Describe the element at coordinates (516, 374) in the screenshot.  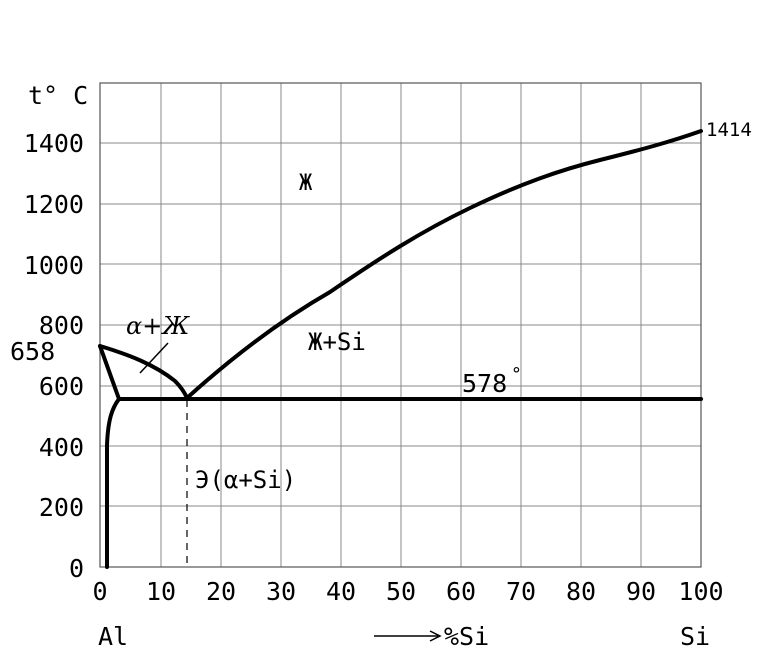
I see `eutectic-degree: °` at that location.